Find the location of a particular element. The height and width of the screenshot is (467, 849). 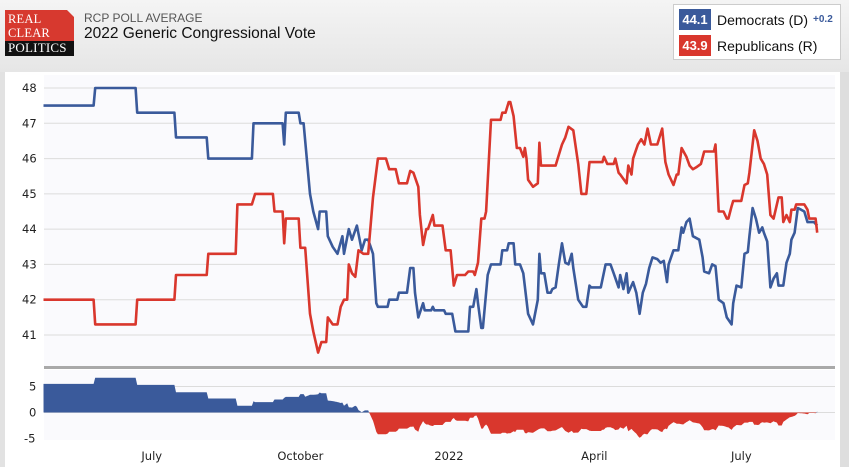

y-tick-label: 43 is located at coordinates (29, 264).